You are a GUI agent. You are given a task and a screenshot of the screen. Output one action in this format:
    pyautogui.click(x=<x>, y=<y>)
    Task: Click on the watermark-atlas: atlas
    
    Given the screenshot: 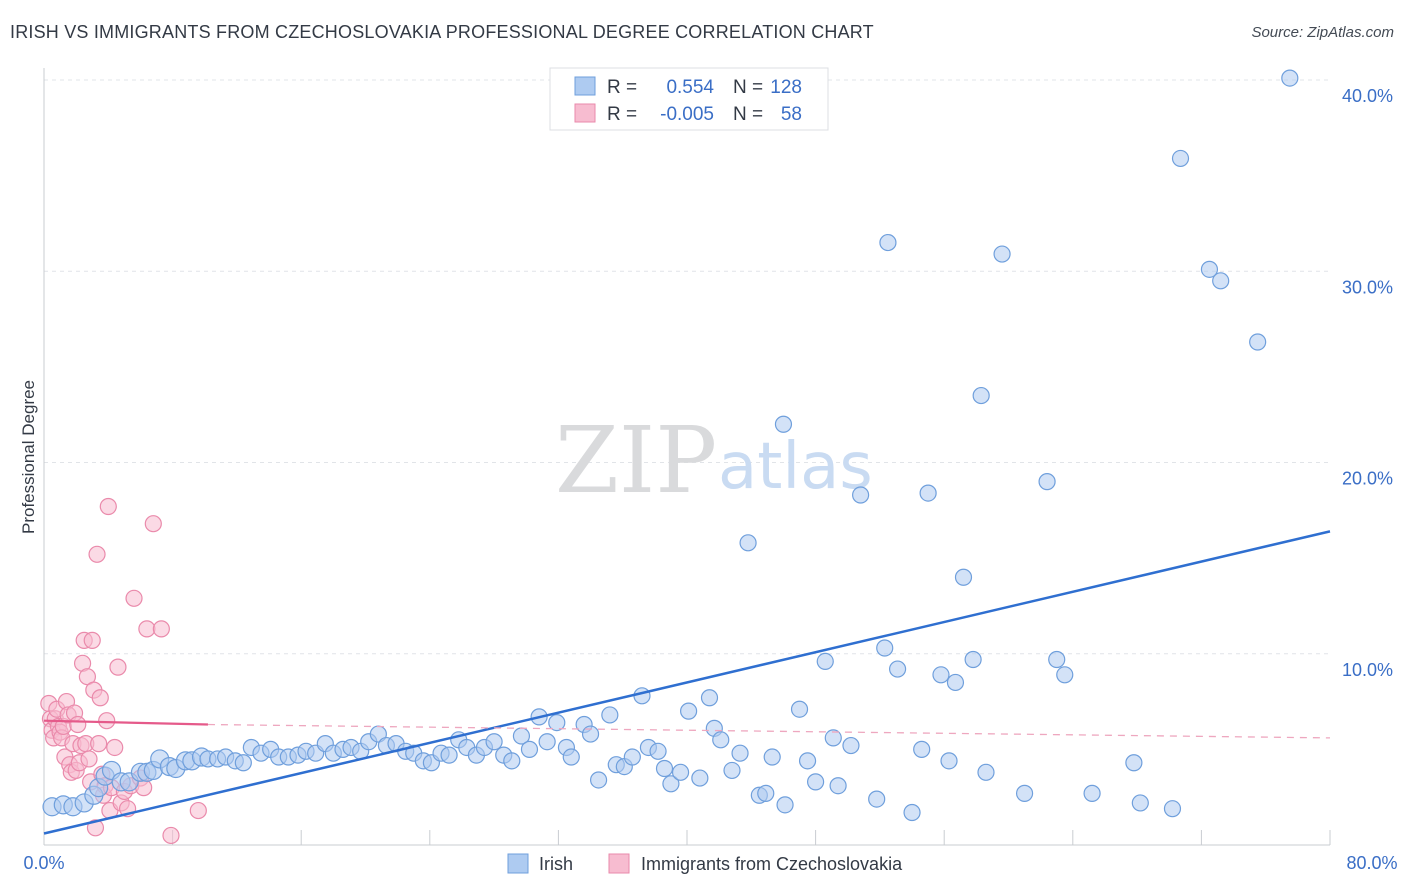 What is the action you would take?
    pyautogui.click(x=795, y=467)
    